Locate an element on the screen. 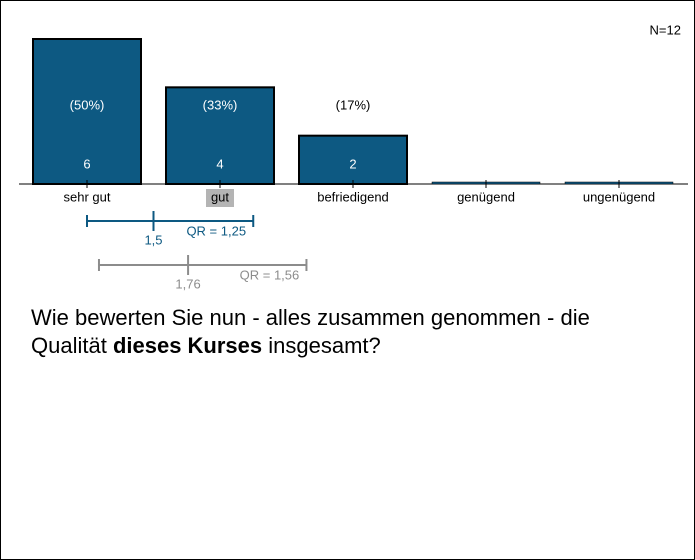  percent-label: (50%) is located at coordinates (87, 104).